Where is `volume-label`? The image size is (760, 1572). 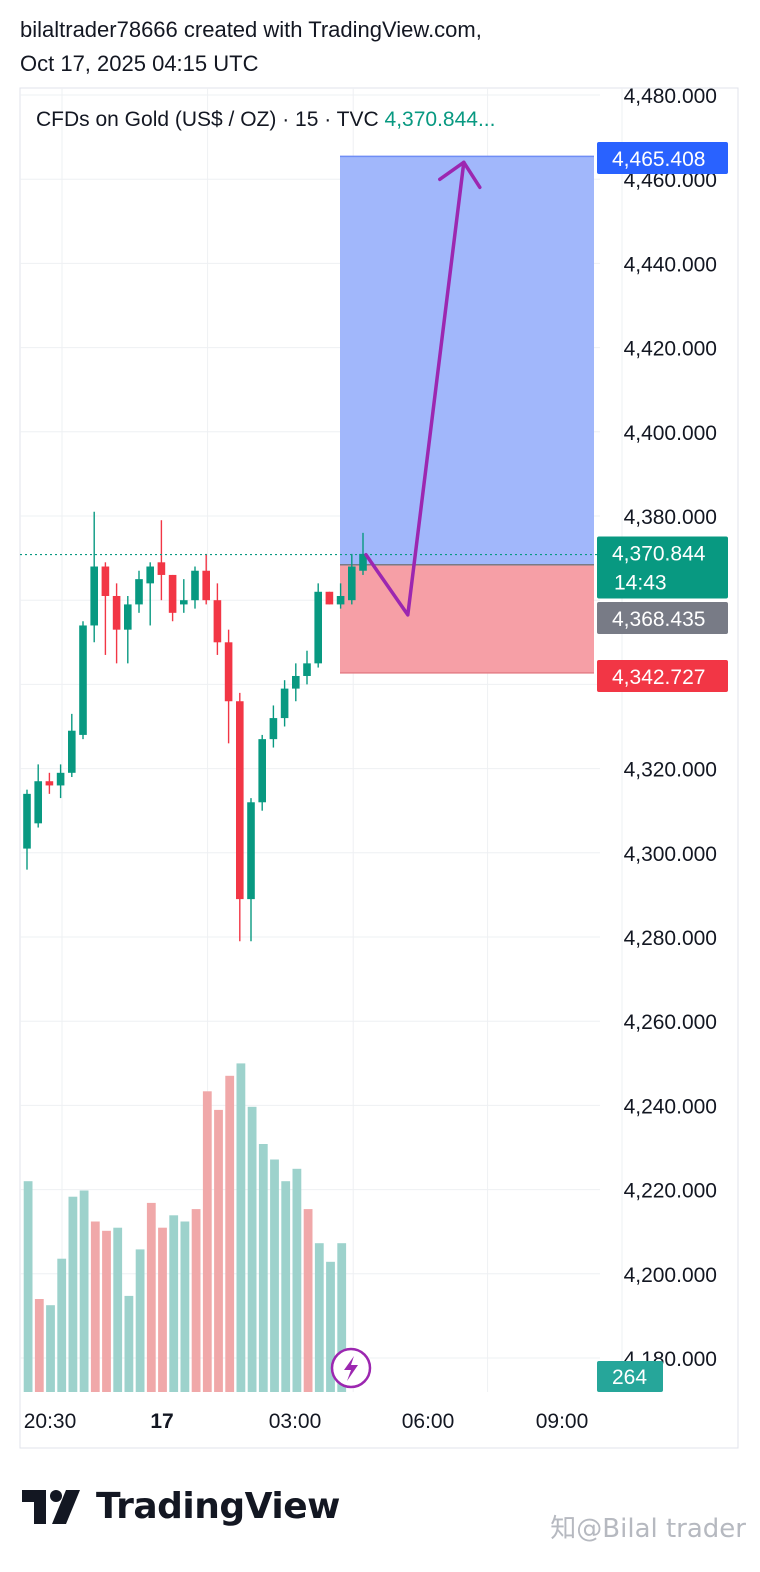 volume-label is located at coordinates (630, 1376).